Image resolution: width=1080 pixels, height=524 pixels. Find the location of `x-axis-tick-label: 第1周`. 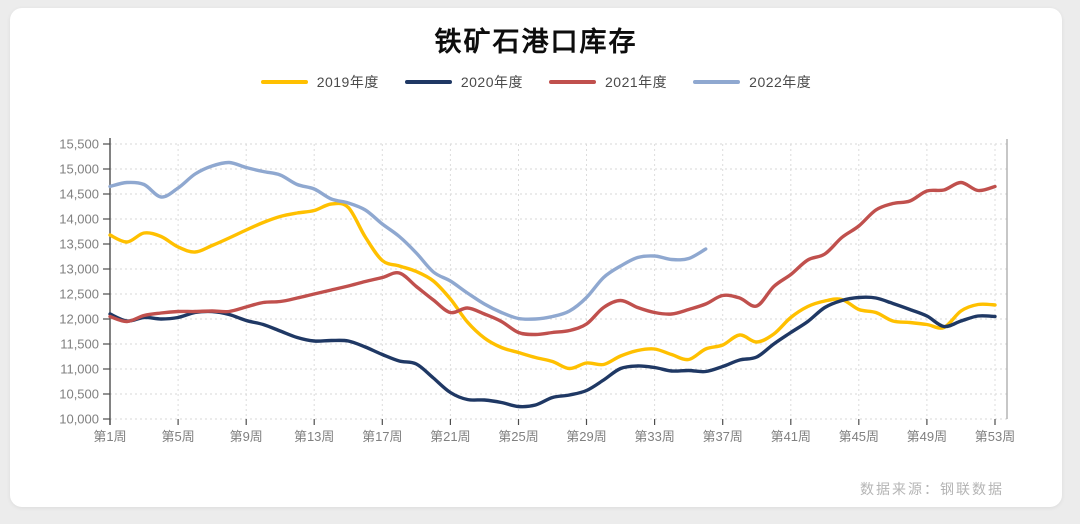

x-axis-tick-label: 第1周 is located at coordinates (109, 436).